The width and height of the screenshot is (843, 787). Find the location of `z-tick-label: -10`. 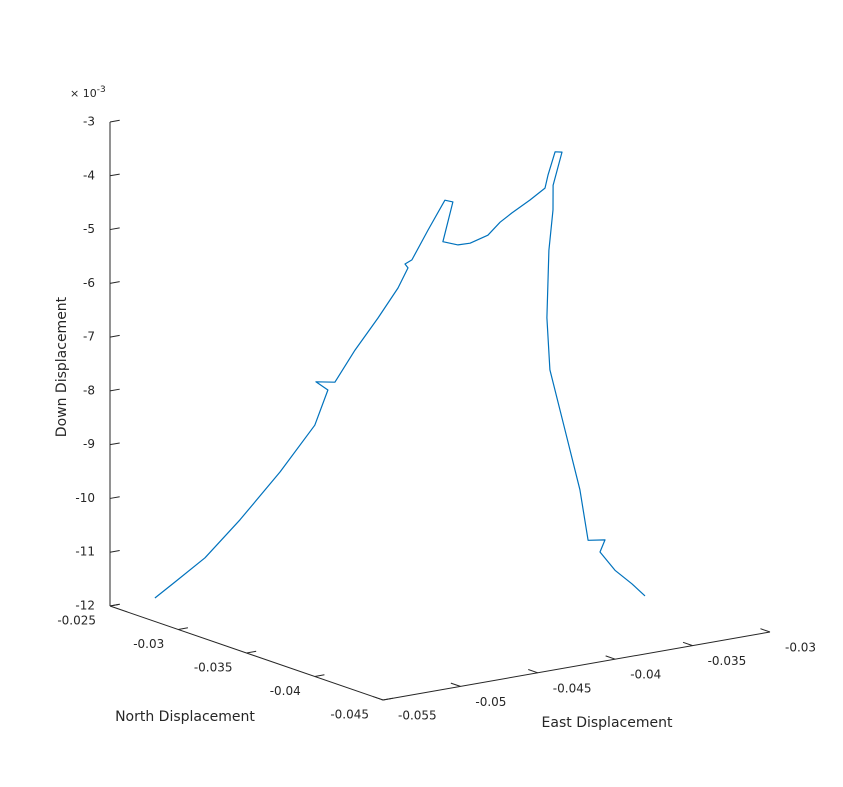

z-tick-label: -10 is located at coordinates (85, 498).